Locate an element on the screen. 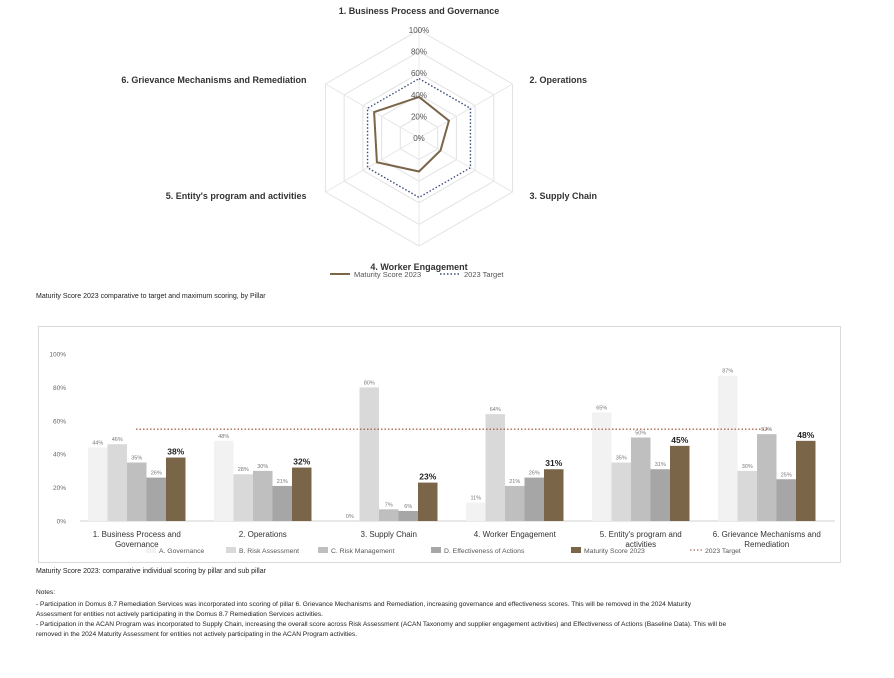 The image size is (894, 678). bar-data-label: 25% is located at coordinates (786, 475).